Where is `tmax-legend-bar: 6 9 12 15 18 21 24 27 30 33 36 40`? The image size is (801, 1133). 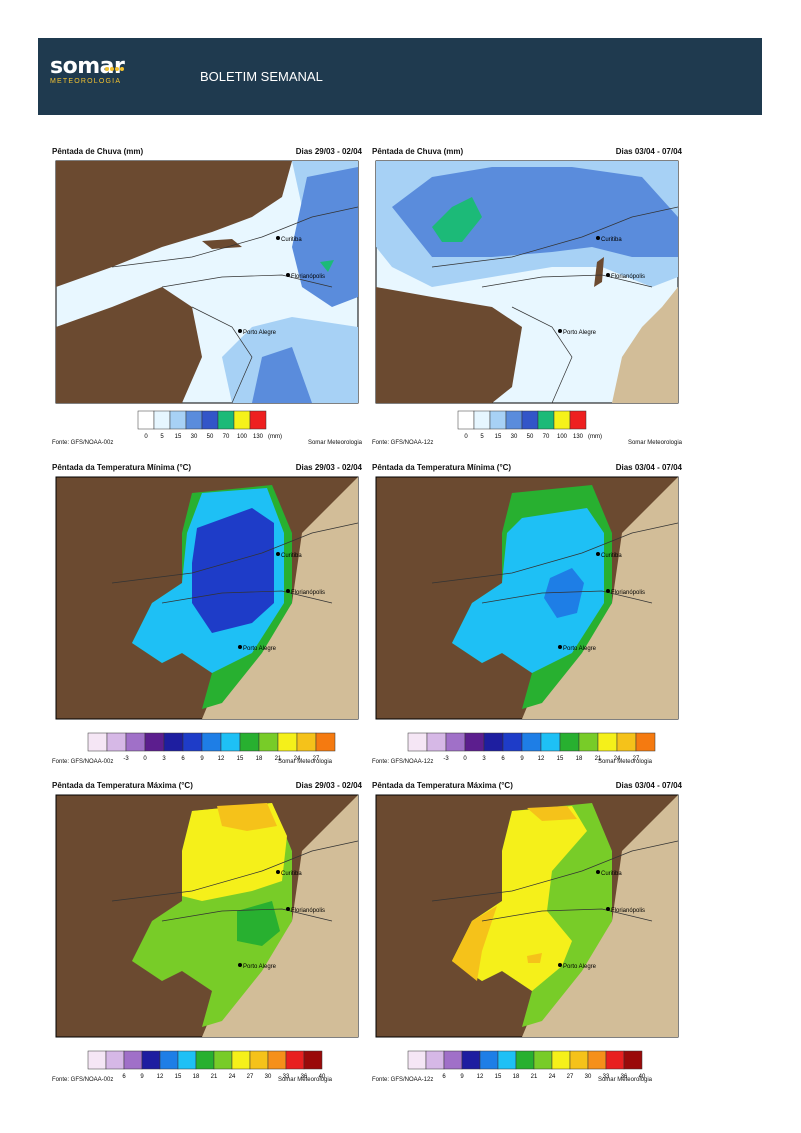 tmax-legend-bar: 6 9 12 15 18 21 24 27 30 33 36 40 is located at coordinates (526, 1065).